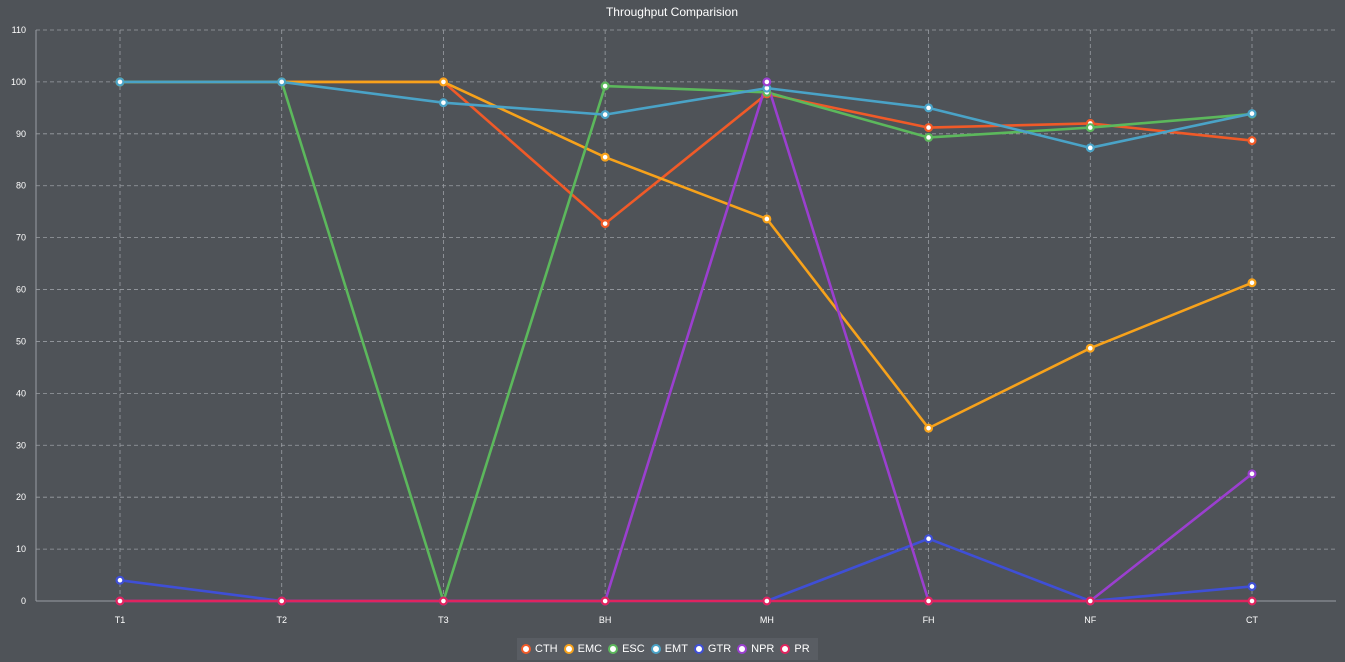  I want to click on x-tick-label: T1, so click(120, 620).